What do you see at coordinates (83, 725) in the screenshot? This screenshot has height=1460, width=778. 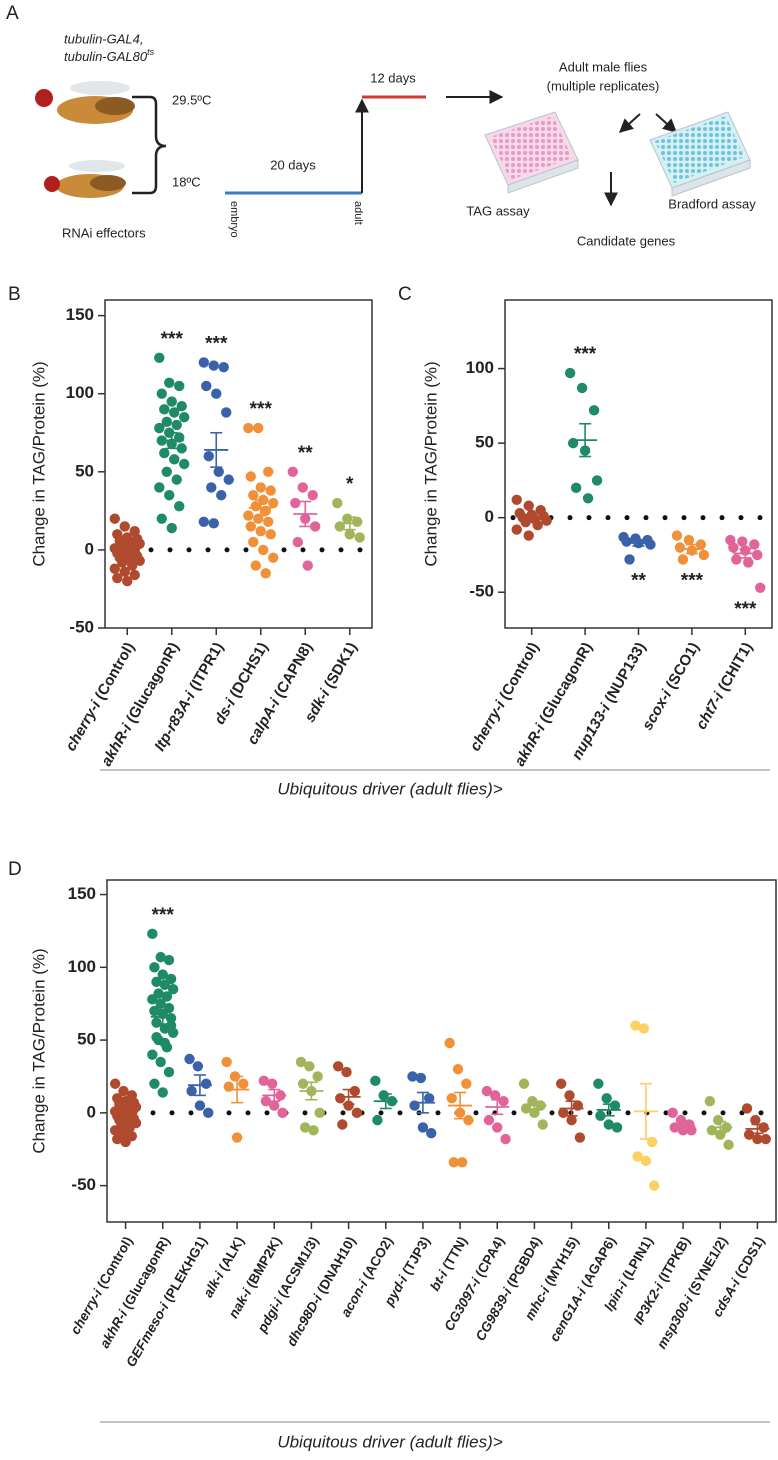 I see `gene-name: cherry-i` at bounding box center [83, 725].